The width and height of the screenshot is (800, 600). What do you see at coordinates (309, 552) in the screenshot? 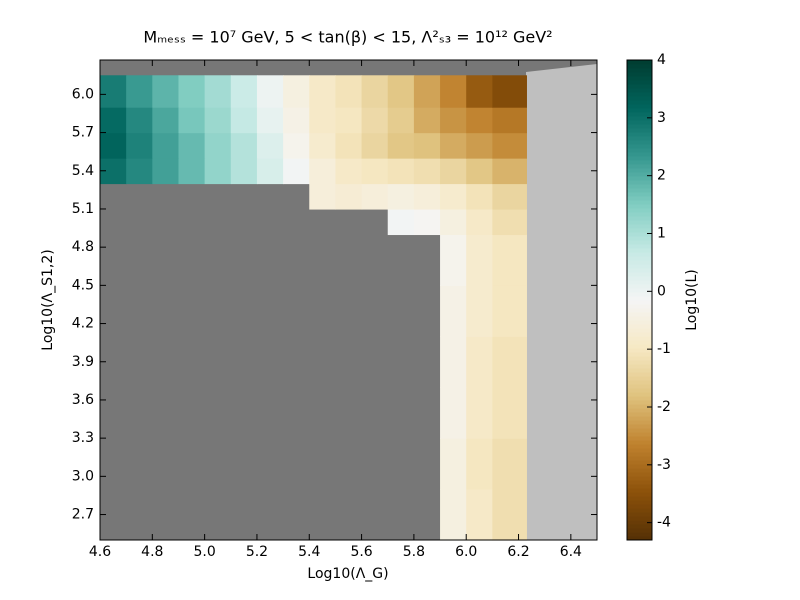
I see `x-tick-label: 5.4` at bounding box center [309, 552].